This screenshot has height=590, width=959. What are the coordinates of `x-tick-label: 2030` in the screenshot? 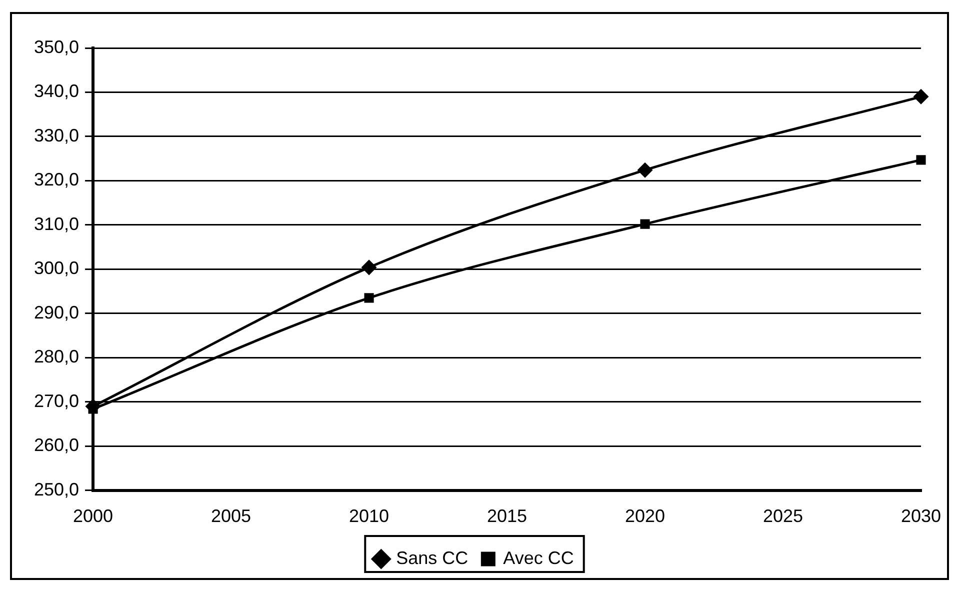 It's located at (921, 516).